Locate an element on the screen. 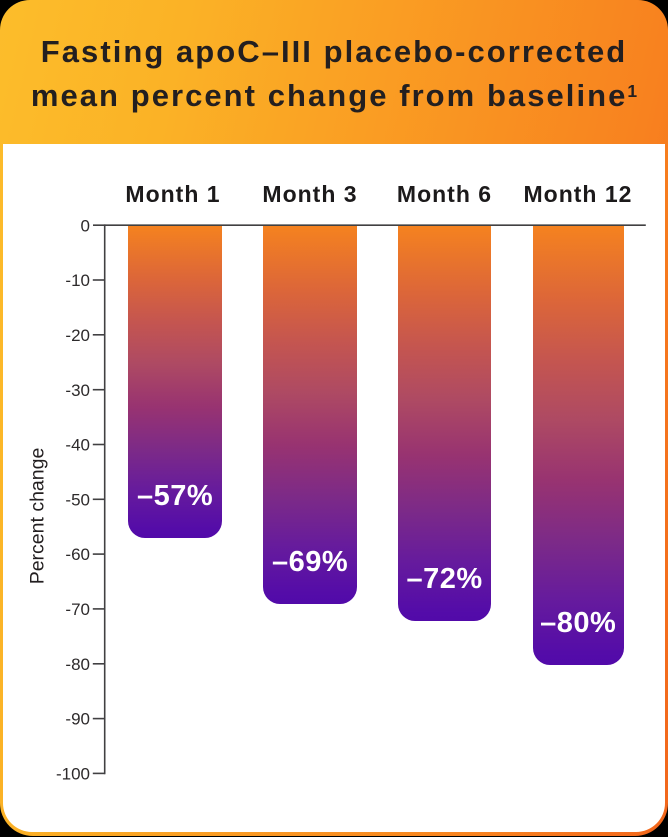 This screenshot has height=837, width=668. svg-text: -70 is located at coordinates (77, 609).